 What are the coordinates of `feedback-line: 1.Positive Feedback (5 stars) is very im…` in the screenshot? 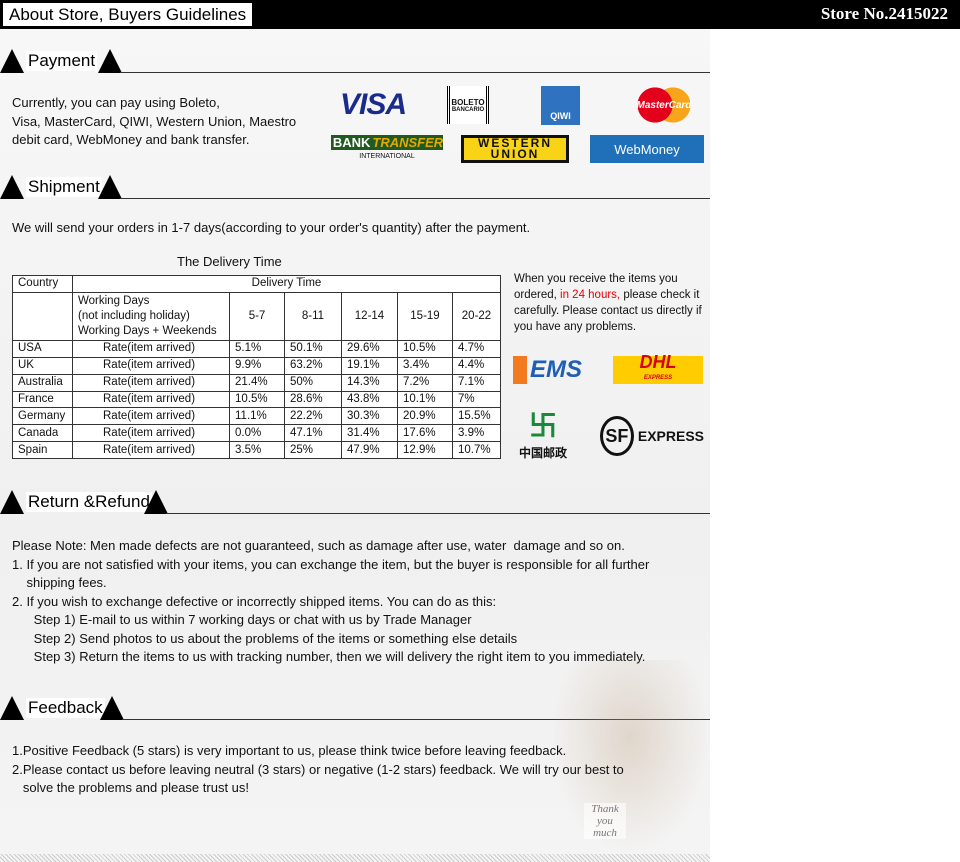 It's located at (289, 750).